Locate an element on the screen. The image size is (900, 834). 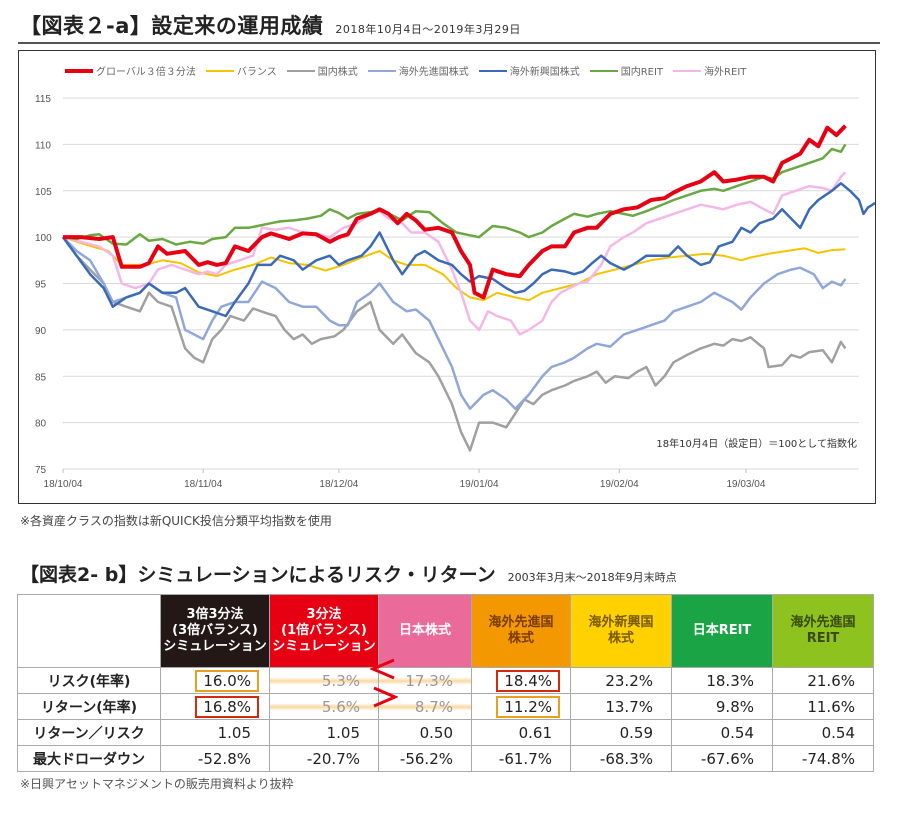
table-cell: -56.2% is located at coordinates (425, 758).